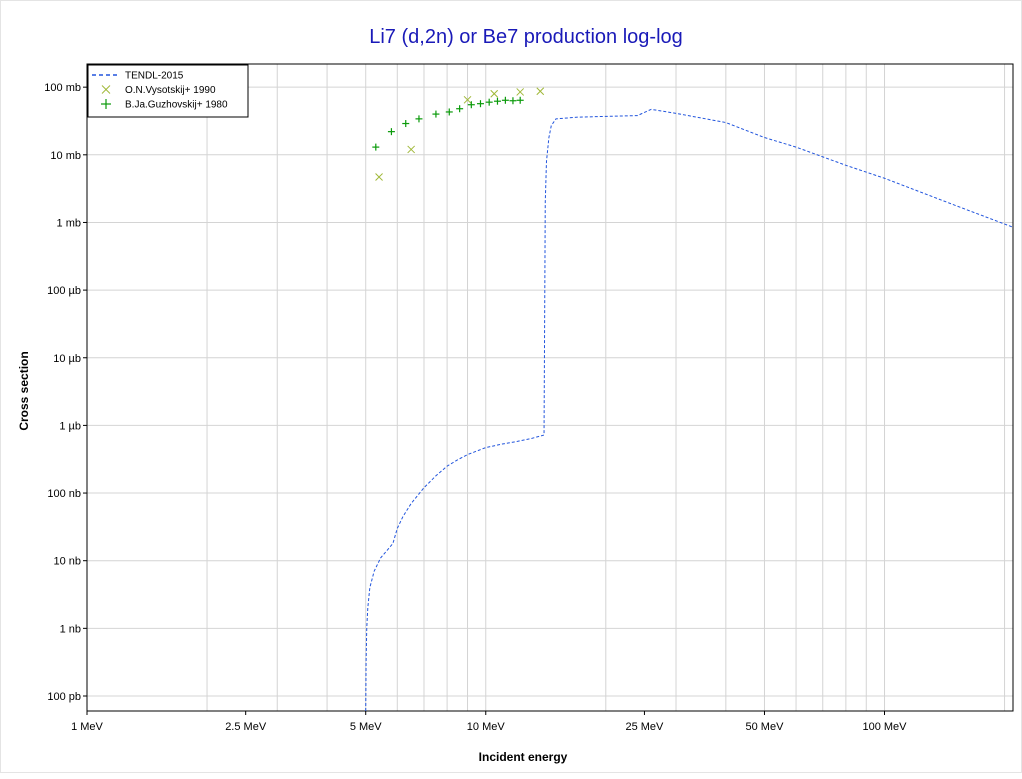  I want to click on x-tick-label: 1 MeV, so click(87, 727).